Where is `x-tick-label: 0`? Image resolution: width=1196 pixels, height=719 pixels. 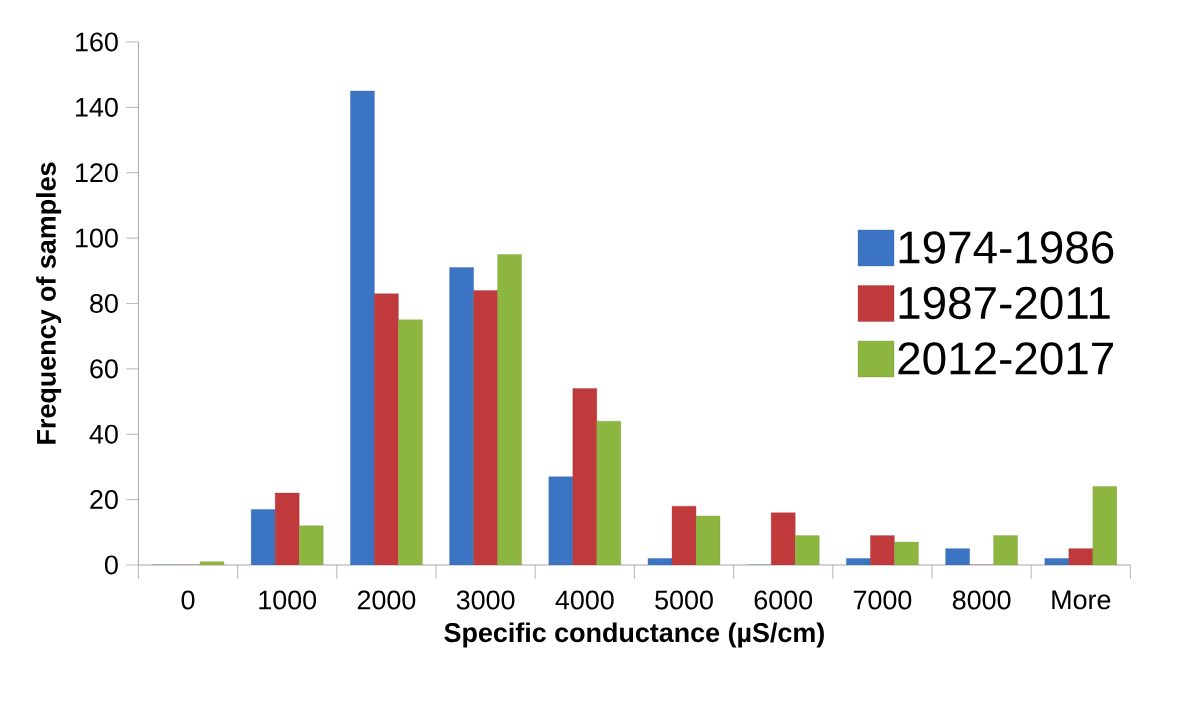
x-tick-label: 0 is located at coordinates (188, 600).